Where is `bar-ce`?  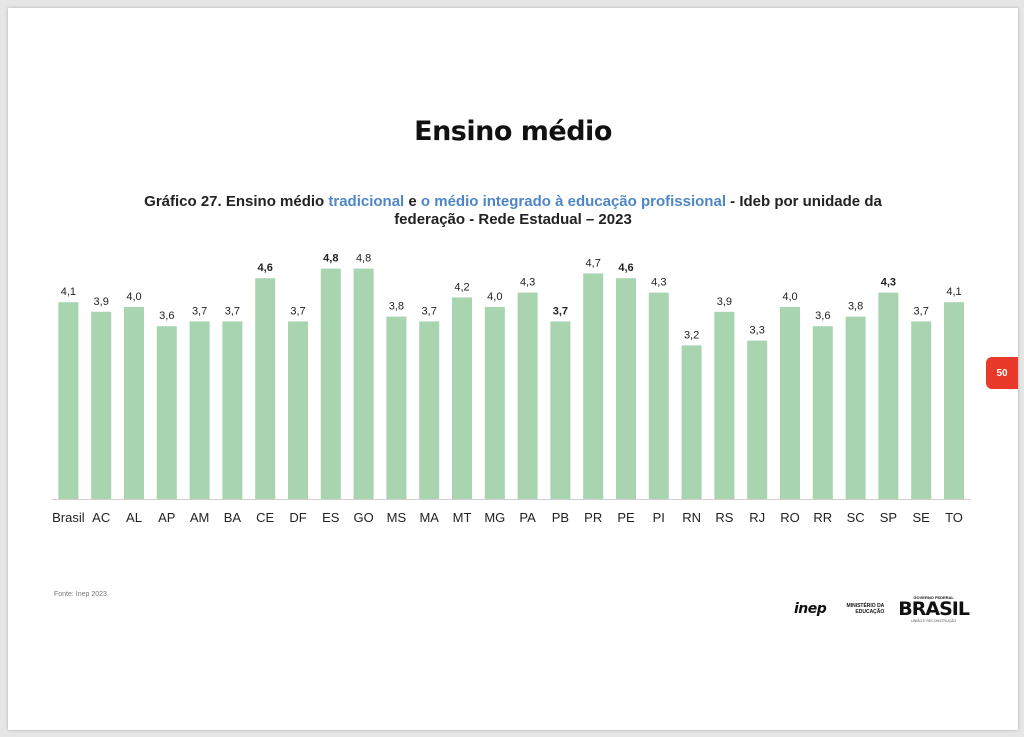
bar-ce is located at coordinates (265, 388).